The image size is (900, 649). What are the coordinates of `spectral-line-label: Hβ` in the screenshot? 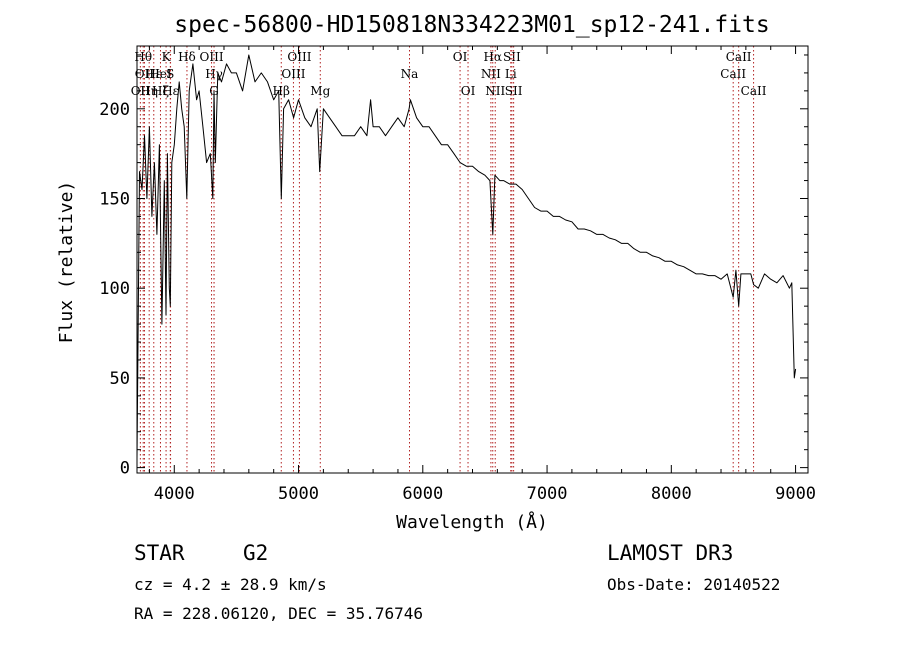 It's located at (281, 91).